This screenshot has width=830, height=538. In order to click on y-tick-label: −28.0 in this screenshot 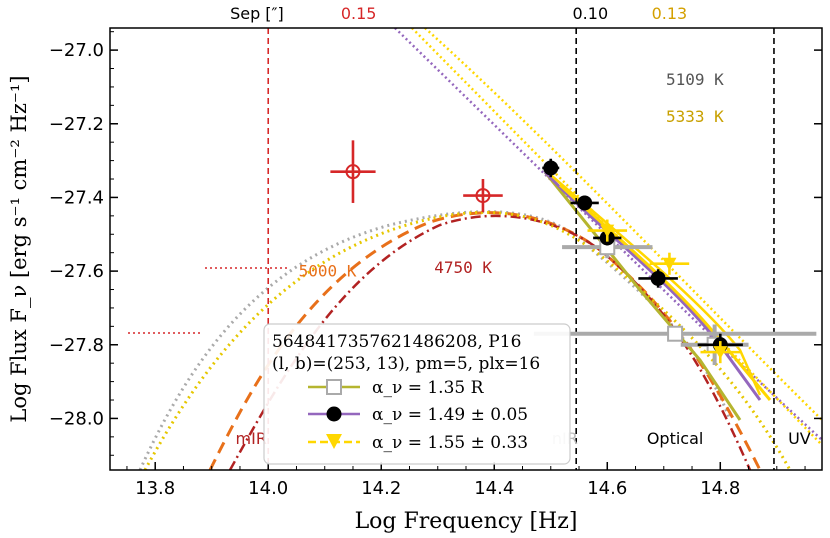, I will do `click(76, 418)`.